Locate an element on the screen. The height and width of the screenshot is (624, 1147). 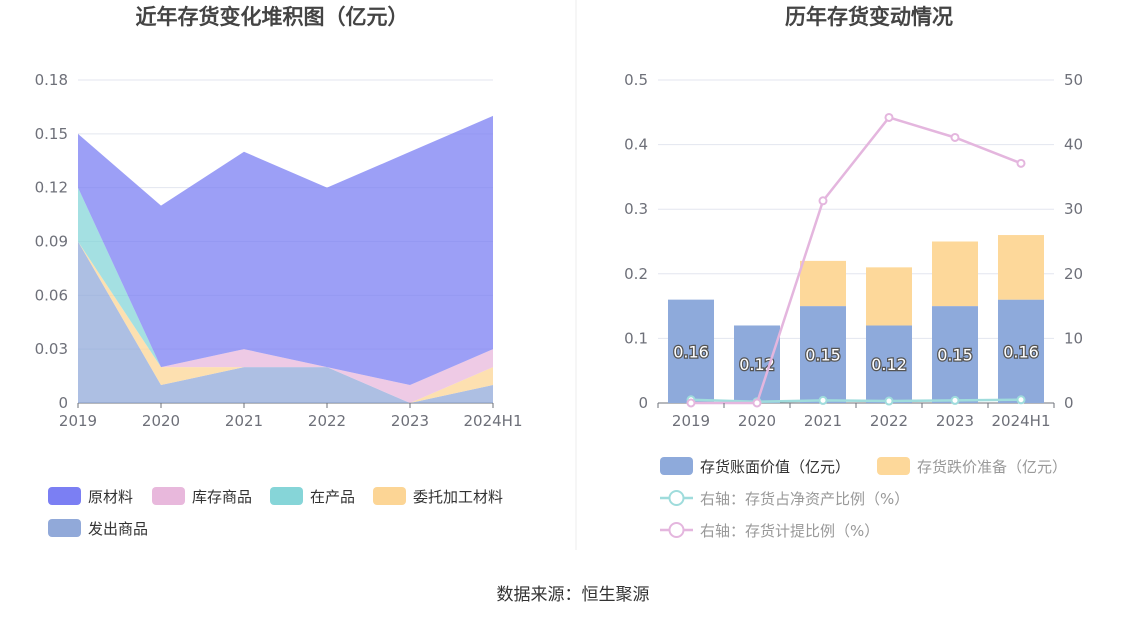
right-y-tick-label: 0.3 is located at coordinates (636, 209).